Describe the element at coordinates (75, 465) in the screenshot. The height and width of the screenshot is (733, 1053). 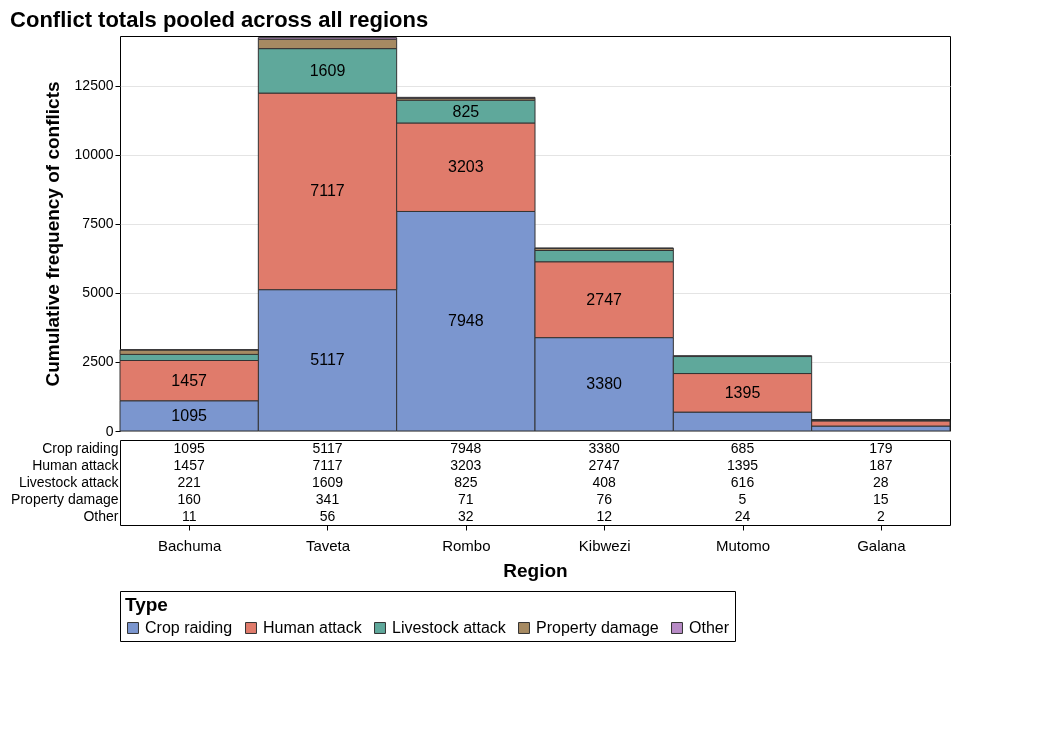
I see `text: Human attack` at that location.